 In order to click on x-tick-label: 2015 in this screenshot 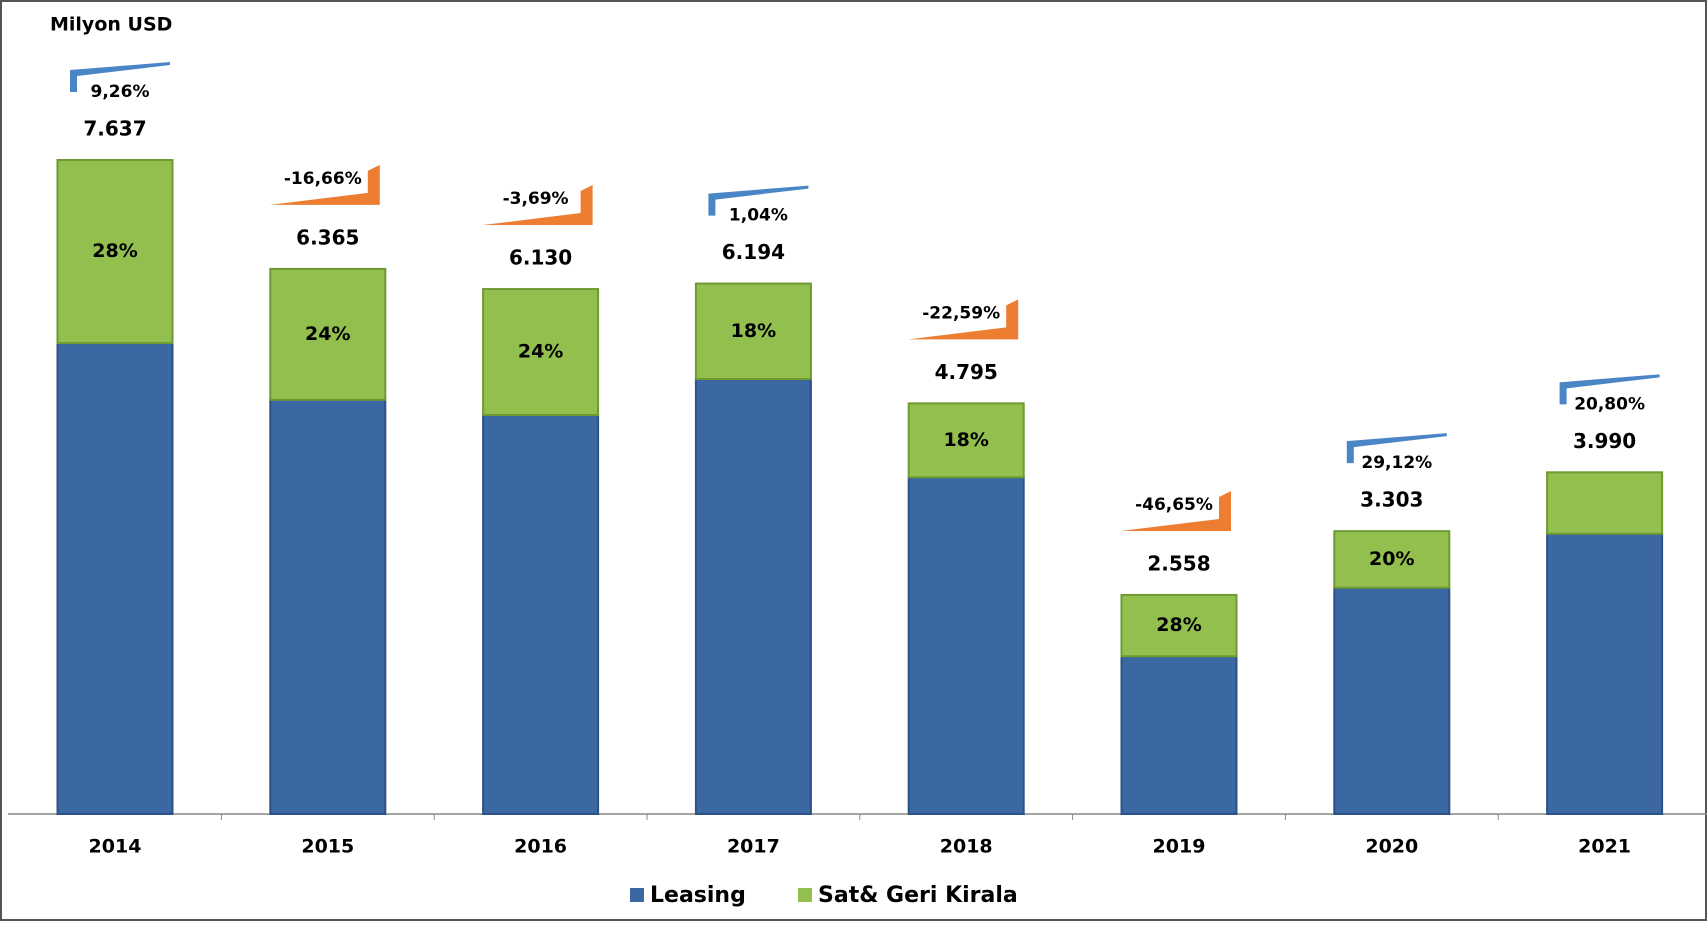, I will do `click(327, 847)`.